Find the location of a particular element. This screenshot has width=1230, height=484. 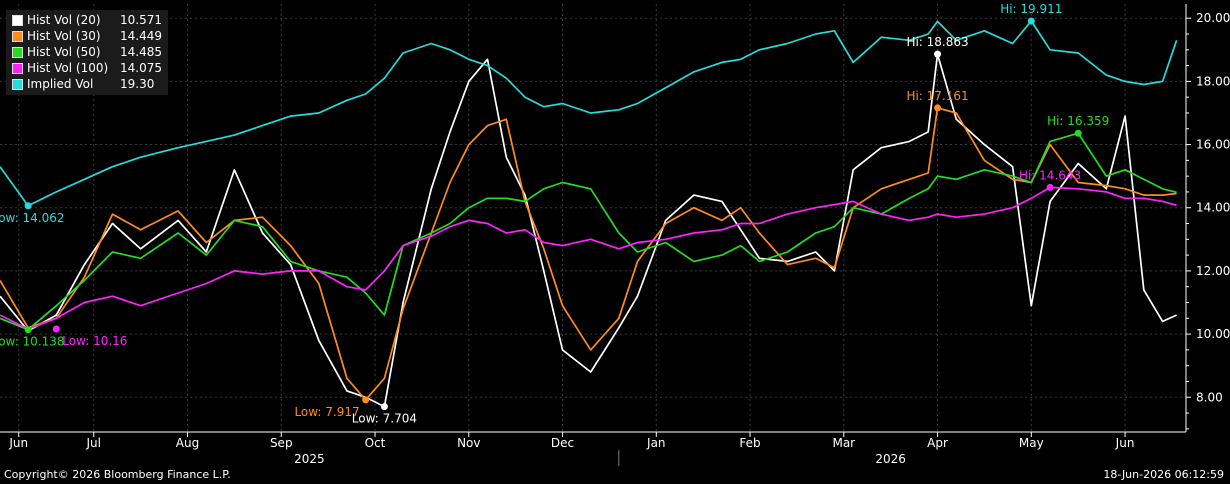

legend-item: Implied Vol 19.30 is located at coordinates (87, 84).